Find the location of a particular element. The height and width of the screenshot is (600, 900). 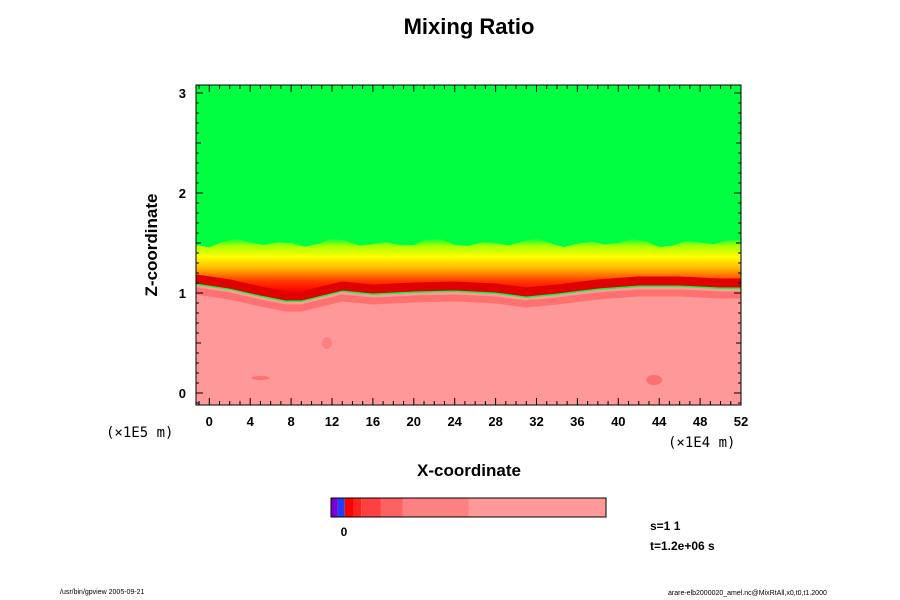

y-tick-label: 1 is located at coordinates (182, 293).